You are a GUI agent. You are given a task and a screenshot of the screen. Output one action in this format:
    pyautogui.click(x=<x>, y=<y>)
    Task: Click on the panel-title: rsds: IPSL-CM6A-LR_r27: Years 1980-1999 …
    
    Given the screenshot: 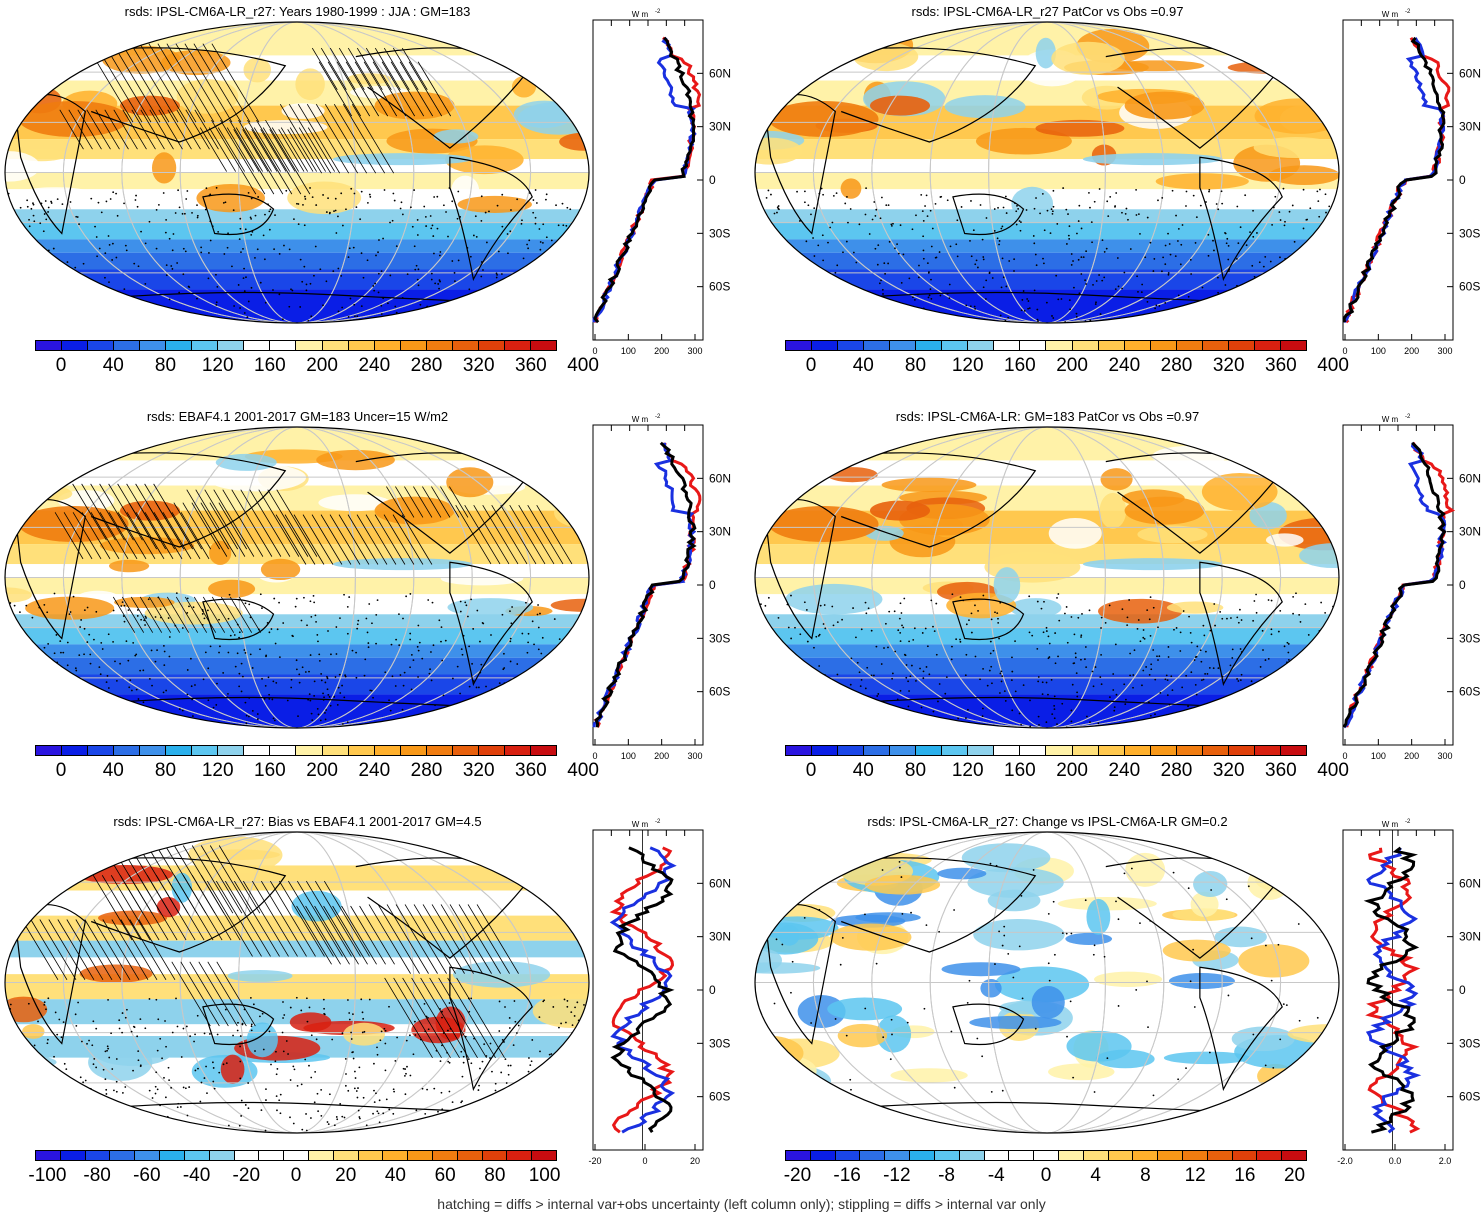 What is the action you would take?
    pyautogui.click(x=297, y=11)
    